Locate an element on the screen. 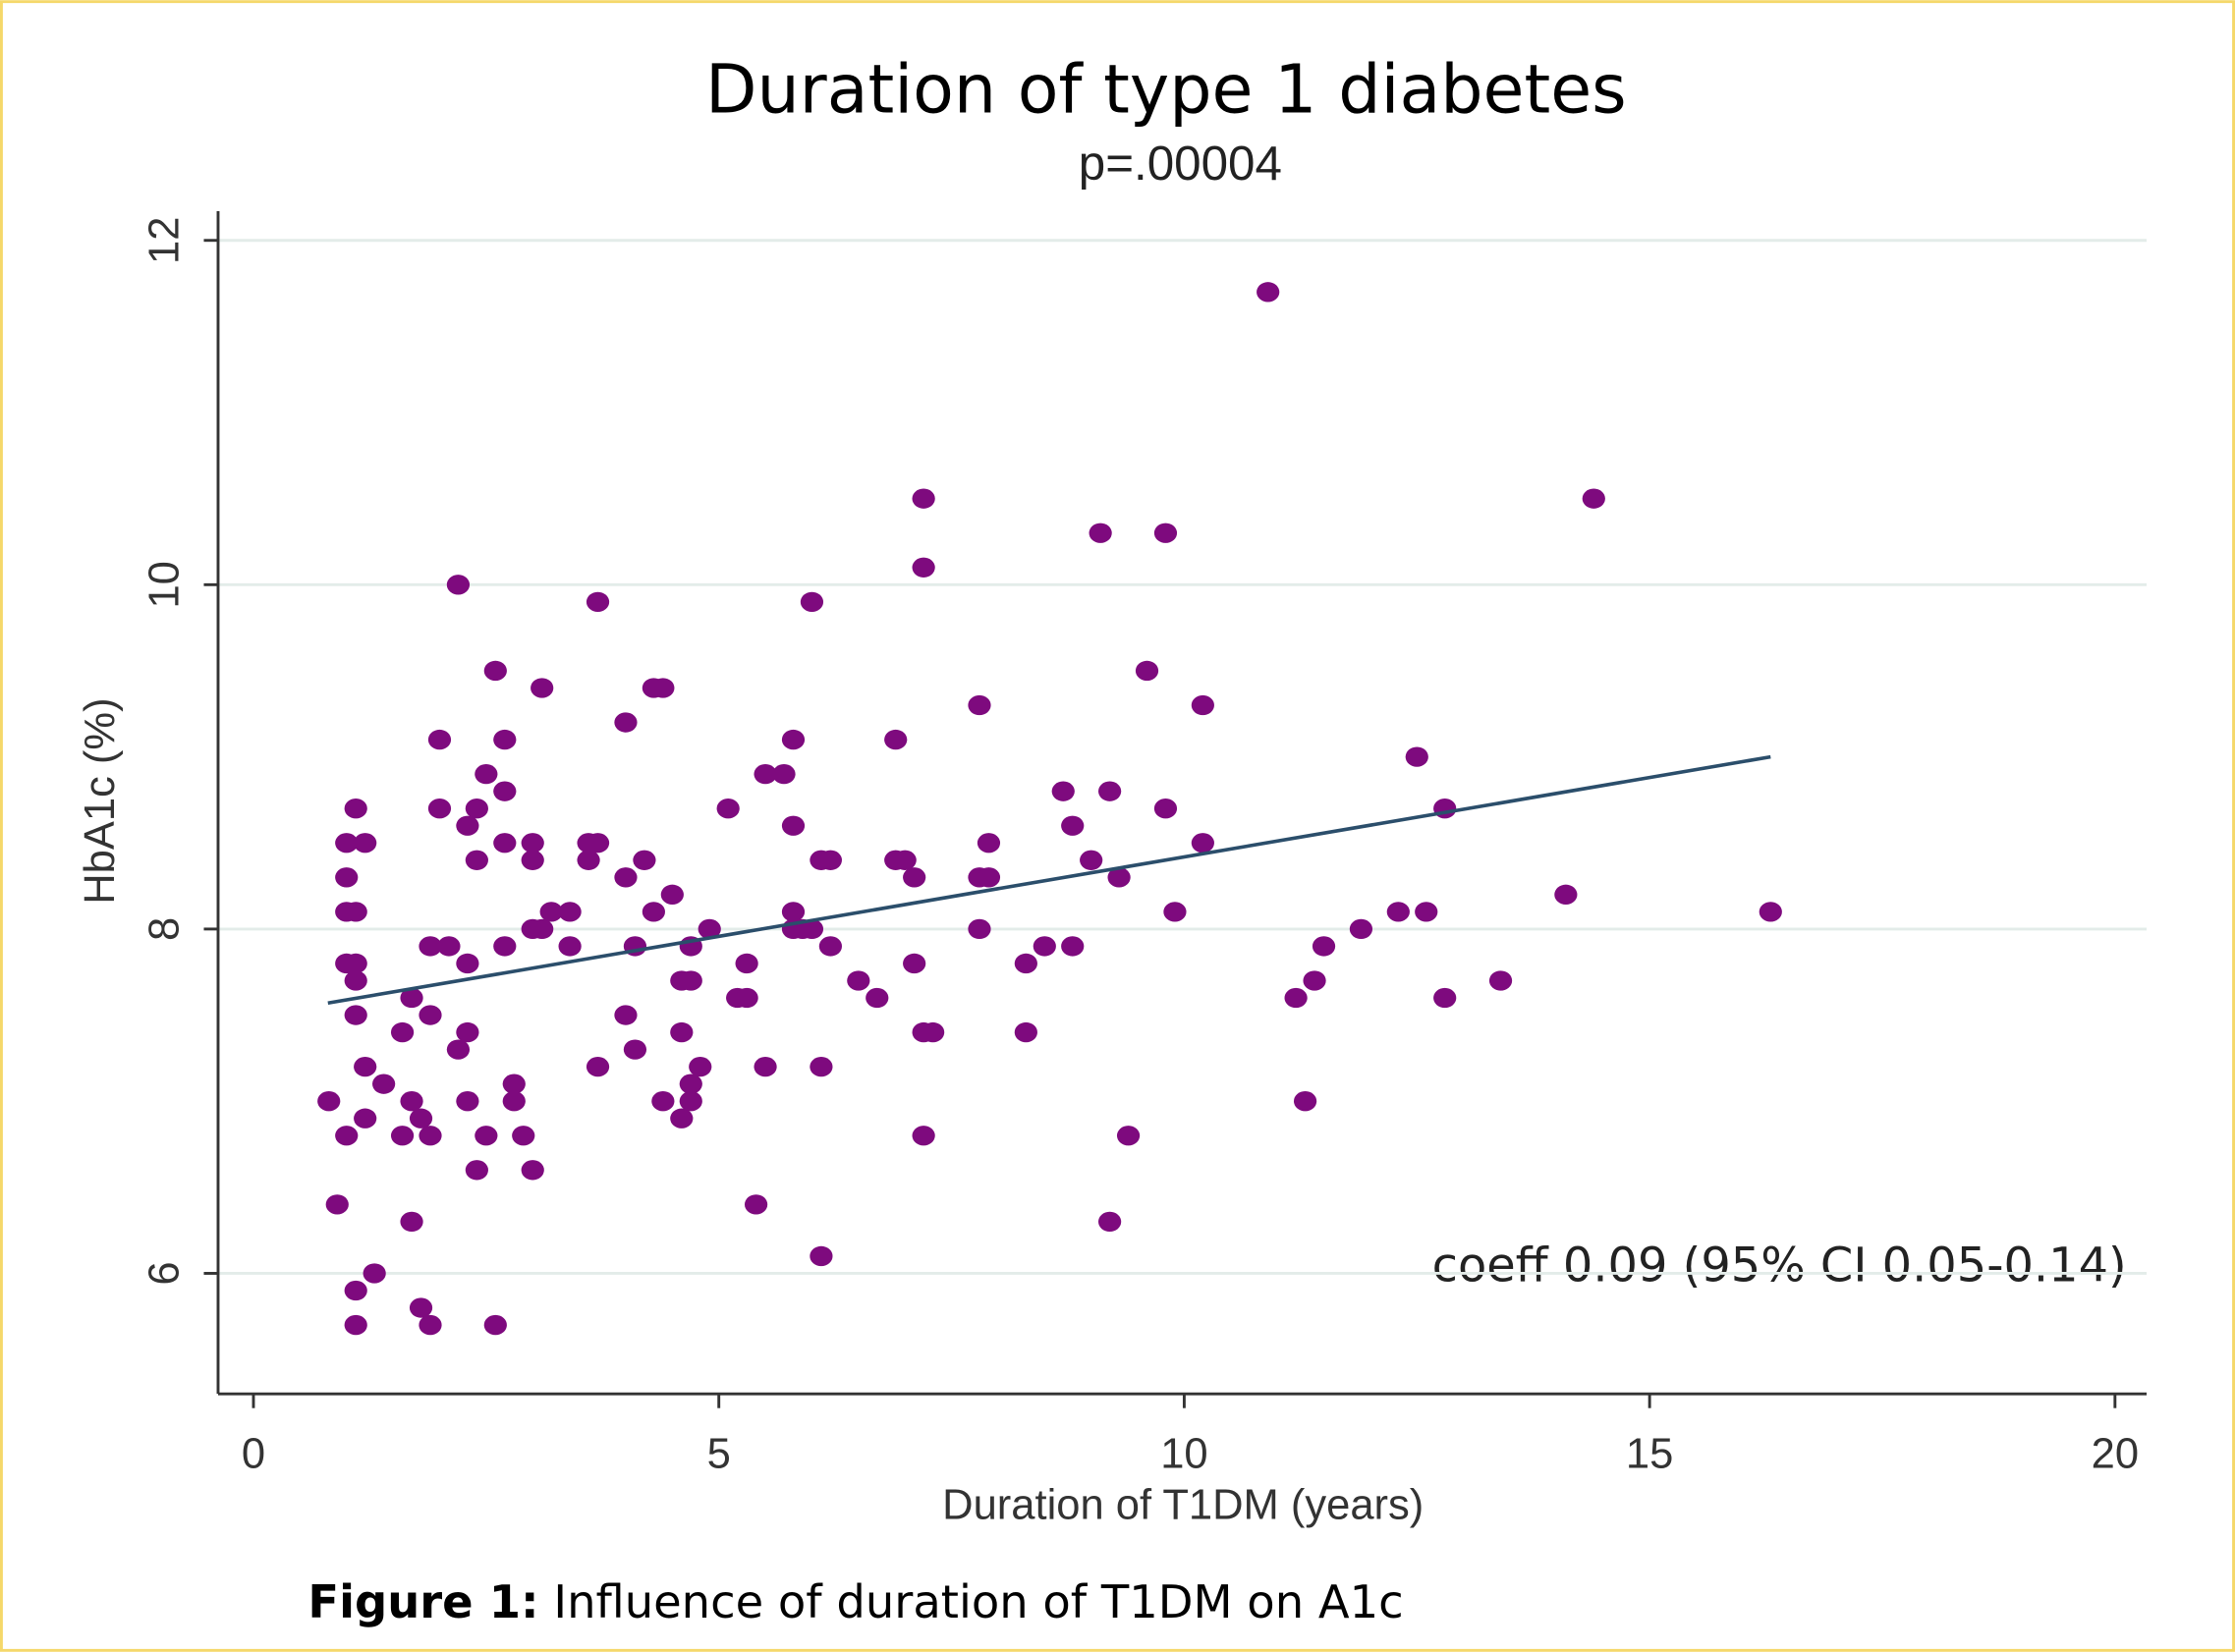 This screenshot has height=1652, width=2235. x-tick-label: 5 is located at coordinates (719, 1454).